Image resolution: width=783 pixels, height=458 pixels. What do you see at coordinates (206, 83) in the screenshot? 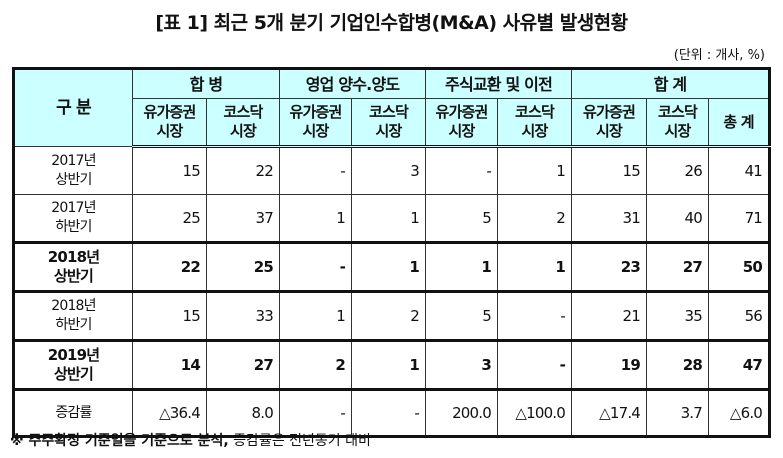
I see `header-merger: 합 병` at bounding box center [206, 83].